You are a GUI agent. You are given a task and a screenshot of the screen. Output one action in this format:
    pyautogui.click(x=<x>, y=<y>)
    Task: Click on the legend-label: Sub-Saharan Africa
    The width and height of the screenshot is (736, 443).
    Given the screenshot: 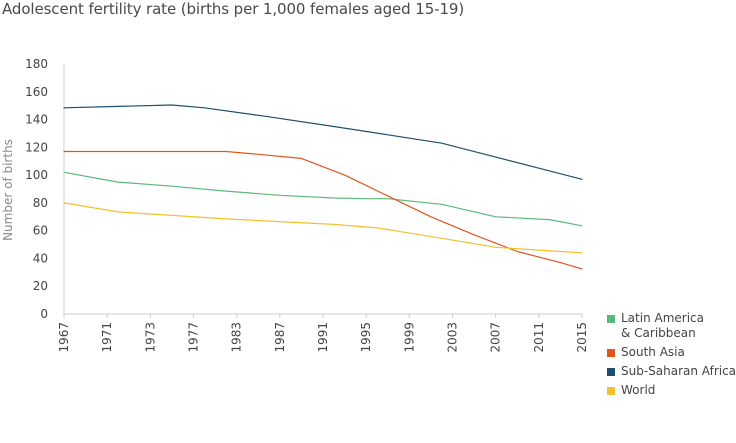 What is the action you would take?
    pyautogui.click(x=678, y=371)
    